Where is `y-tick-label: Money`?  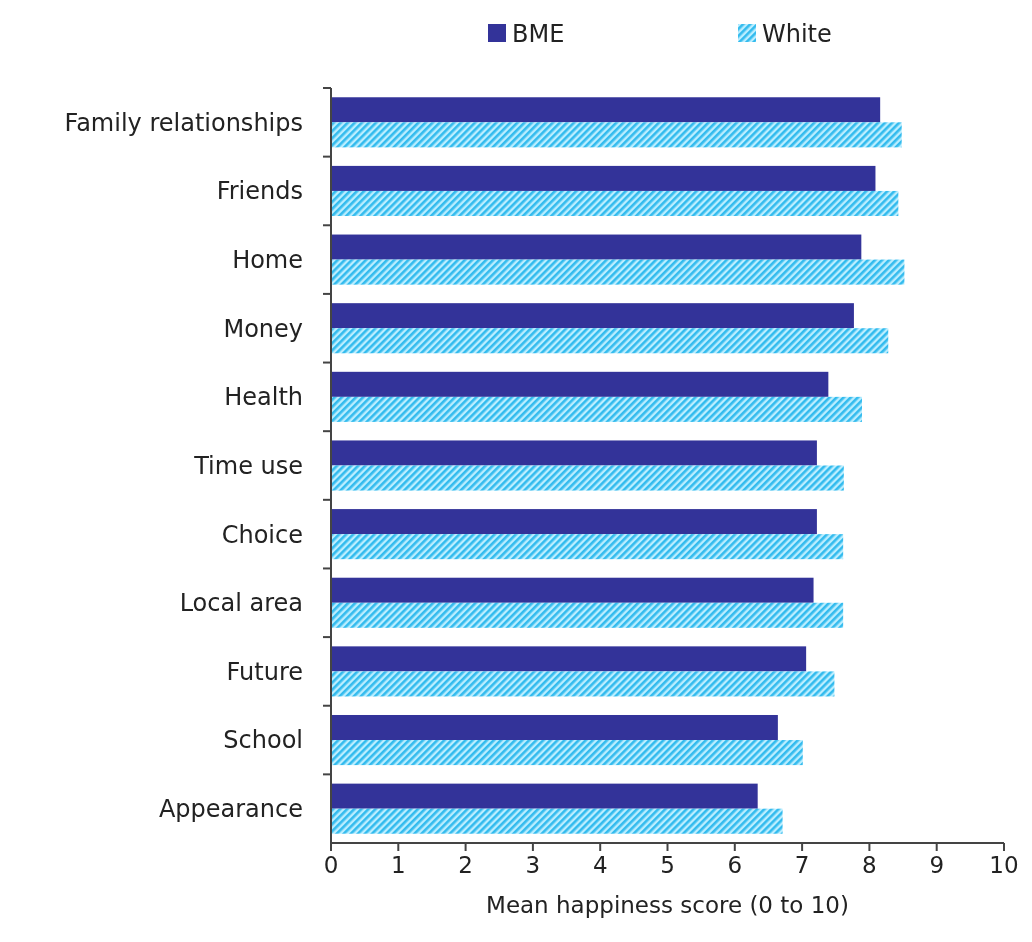
y-tick-label: Money is located at coordinates (263, 328).